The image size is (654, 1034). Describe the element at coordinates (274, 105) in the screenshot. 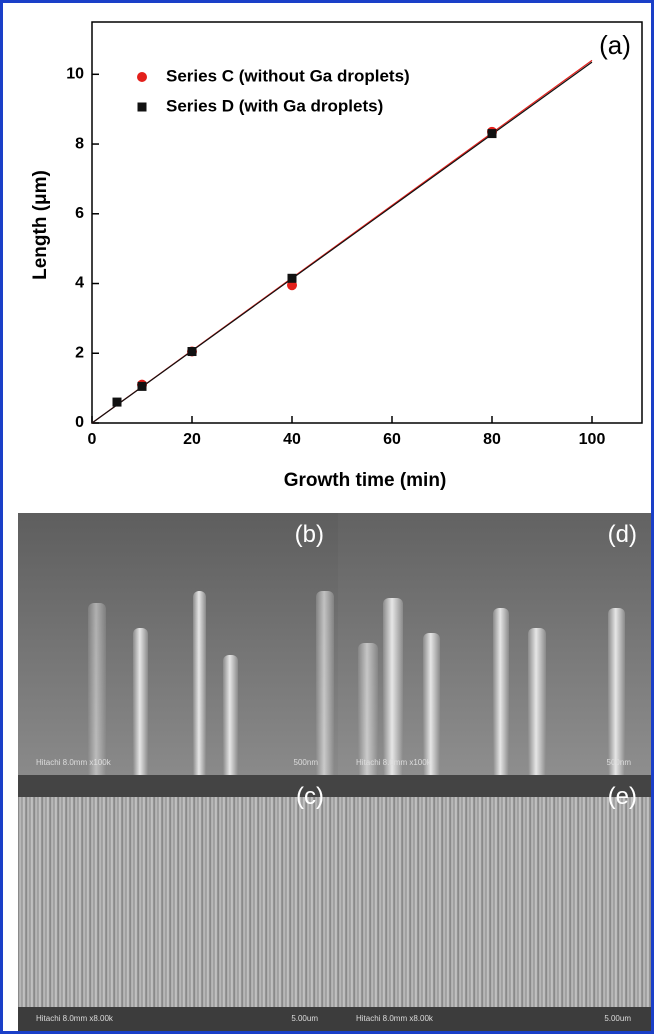

I see `legend-label: Series D (with Ga droplets)` at that location.